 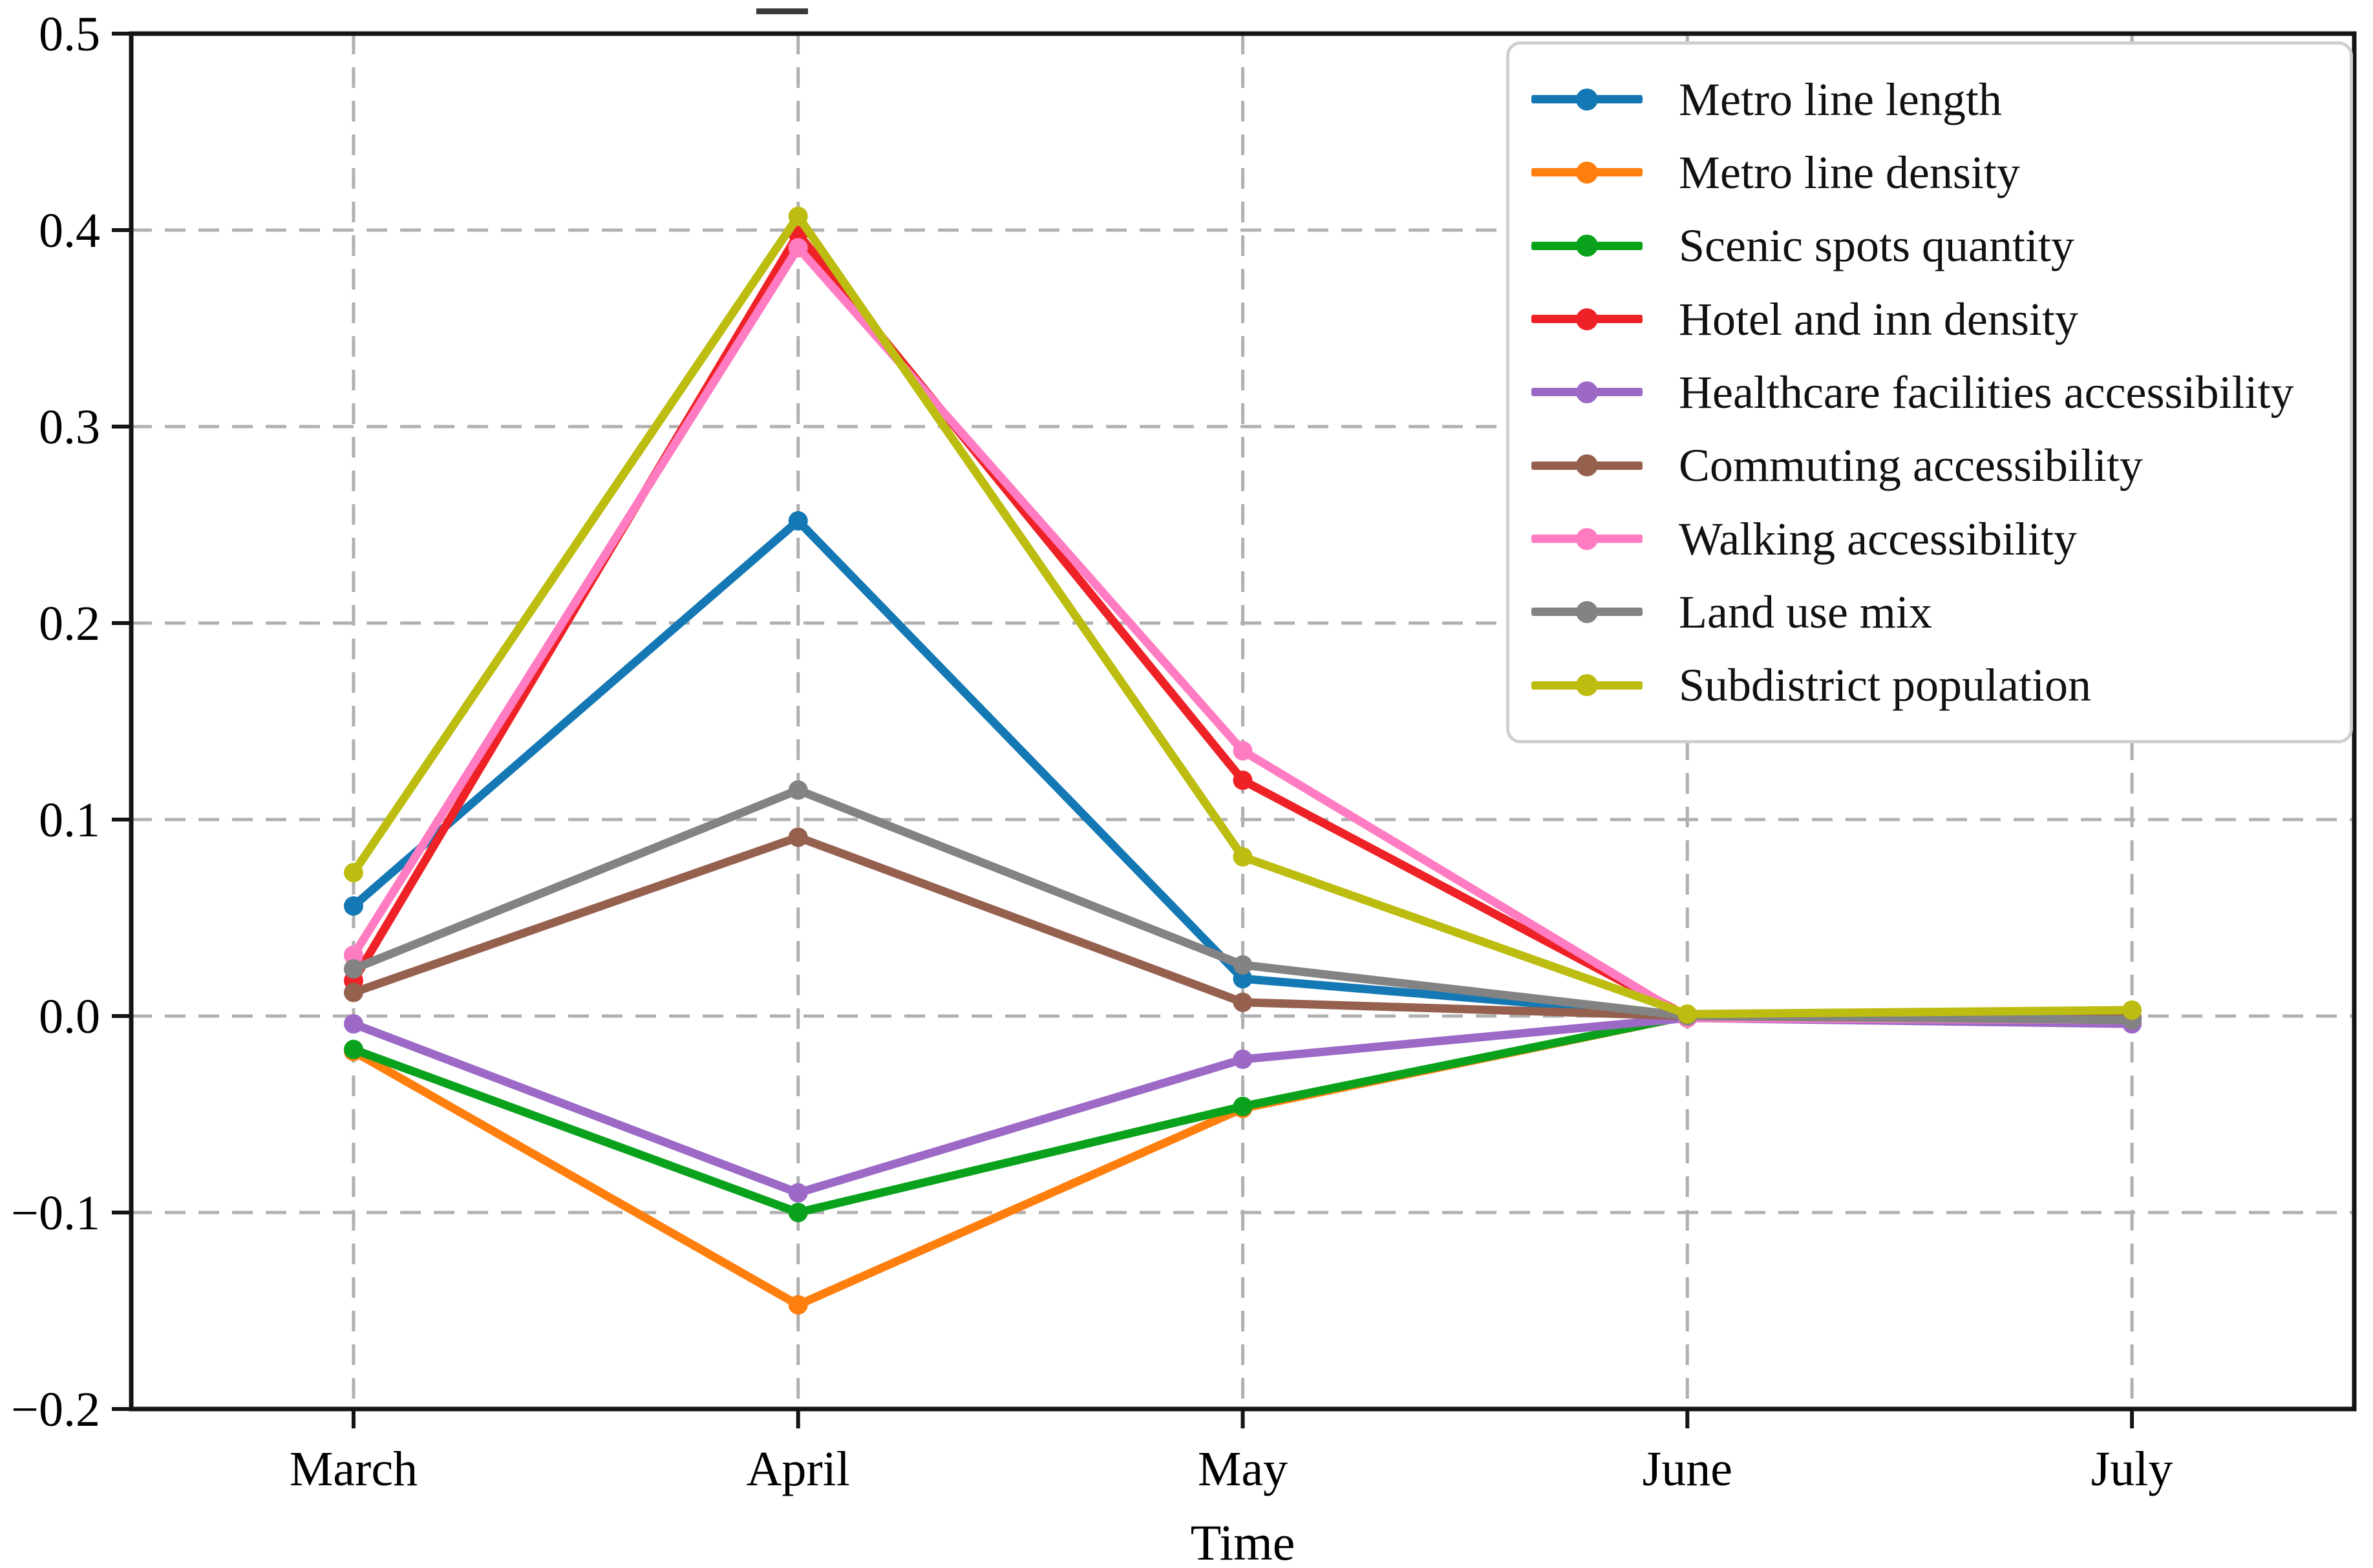 I want to click on legend-item-subdistrict-population: Subdistrict population, so click(x=1932, y=685).